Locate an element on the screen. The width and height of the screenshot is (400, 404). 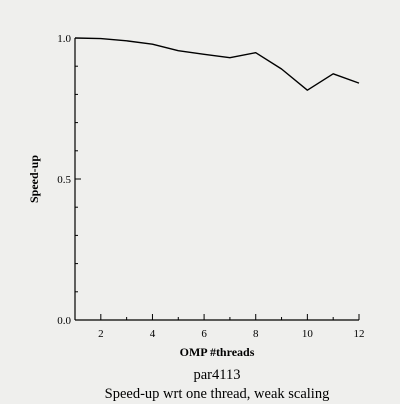
x-tick-label: 10 is located at coordinates (308, 334).